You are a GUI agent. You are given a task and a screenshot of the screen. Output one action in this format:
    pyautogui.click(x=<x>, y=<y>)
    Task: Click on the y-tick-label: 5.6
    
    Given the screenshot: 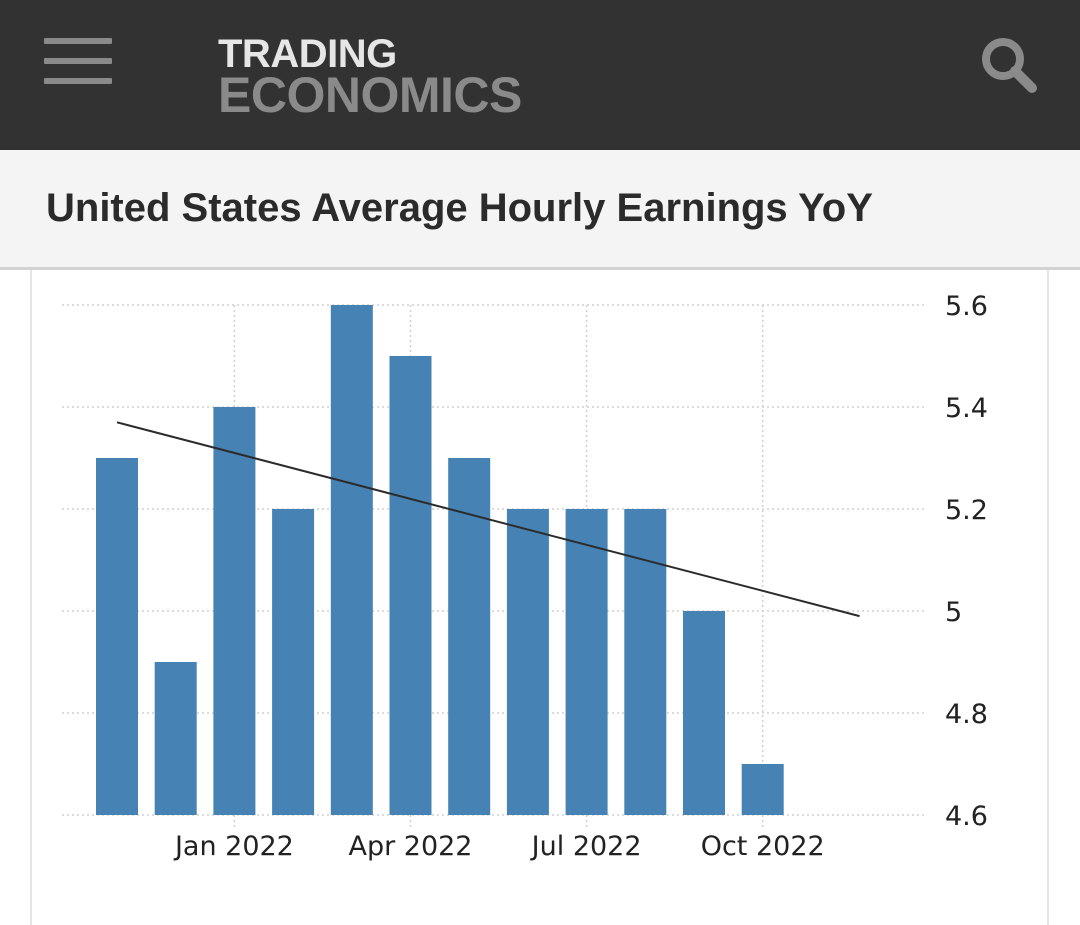 What is the action you would take?
    pyautogui.click(x=966, y=306)
    